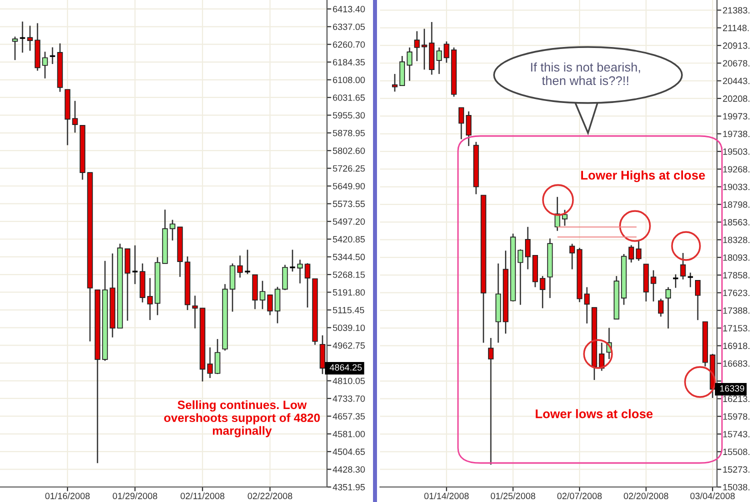 The height and width of the screenshot is (502, 750). Describe the element at coordinates (513, 496) in the screenshot. I see `x-tick-label: 01/25/2008` at that location.